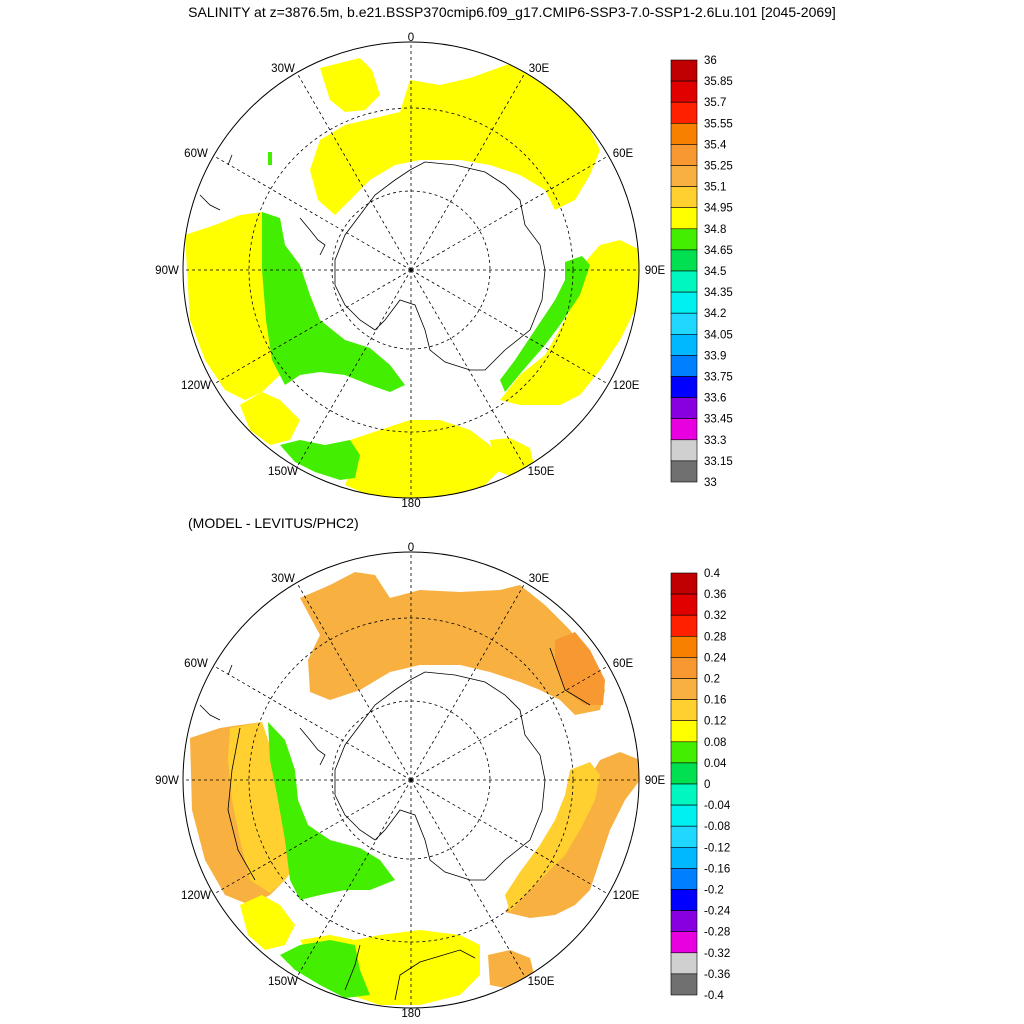 The height and width of the screenshot is (1024, 1024). Describe the element at coordinates (715, 441) in the screenshot. I see `colorbar-label: 33.3` at that location.